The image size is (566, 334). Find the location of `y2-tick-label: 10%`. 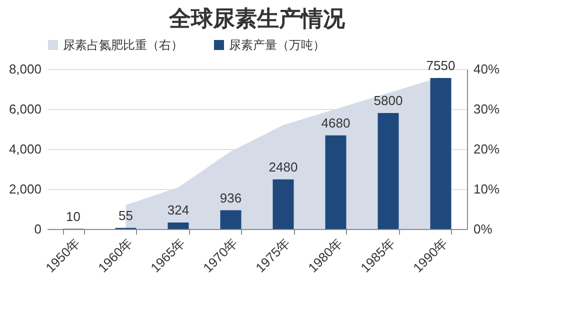

y2-tick-label: 10% is located at coordinates (487, 189).